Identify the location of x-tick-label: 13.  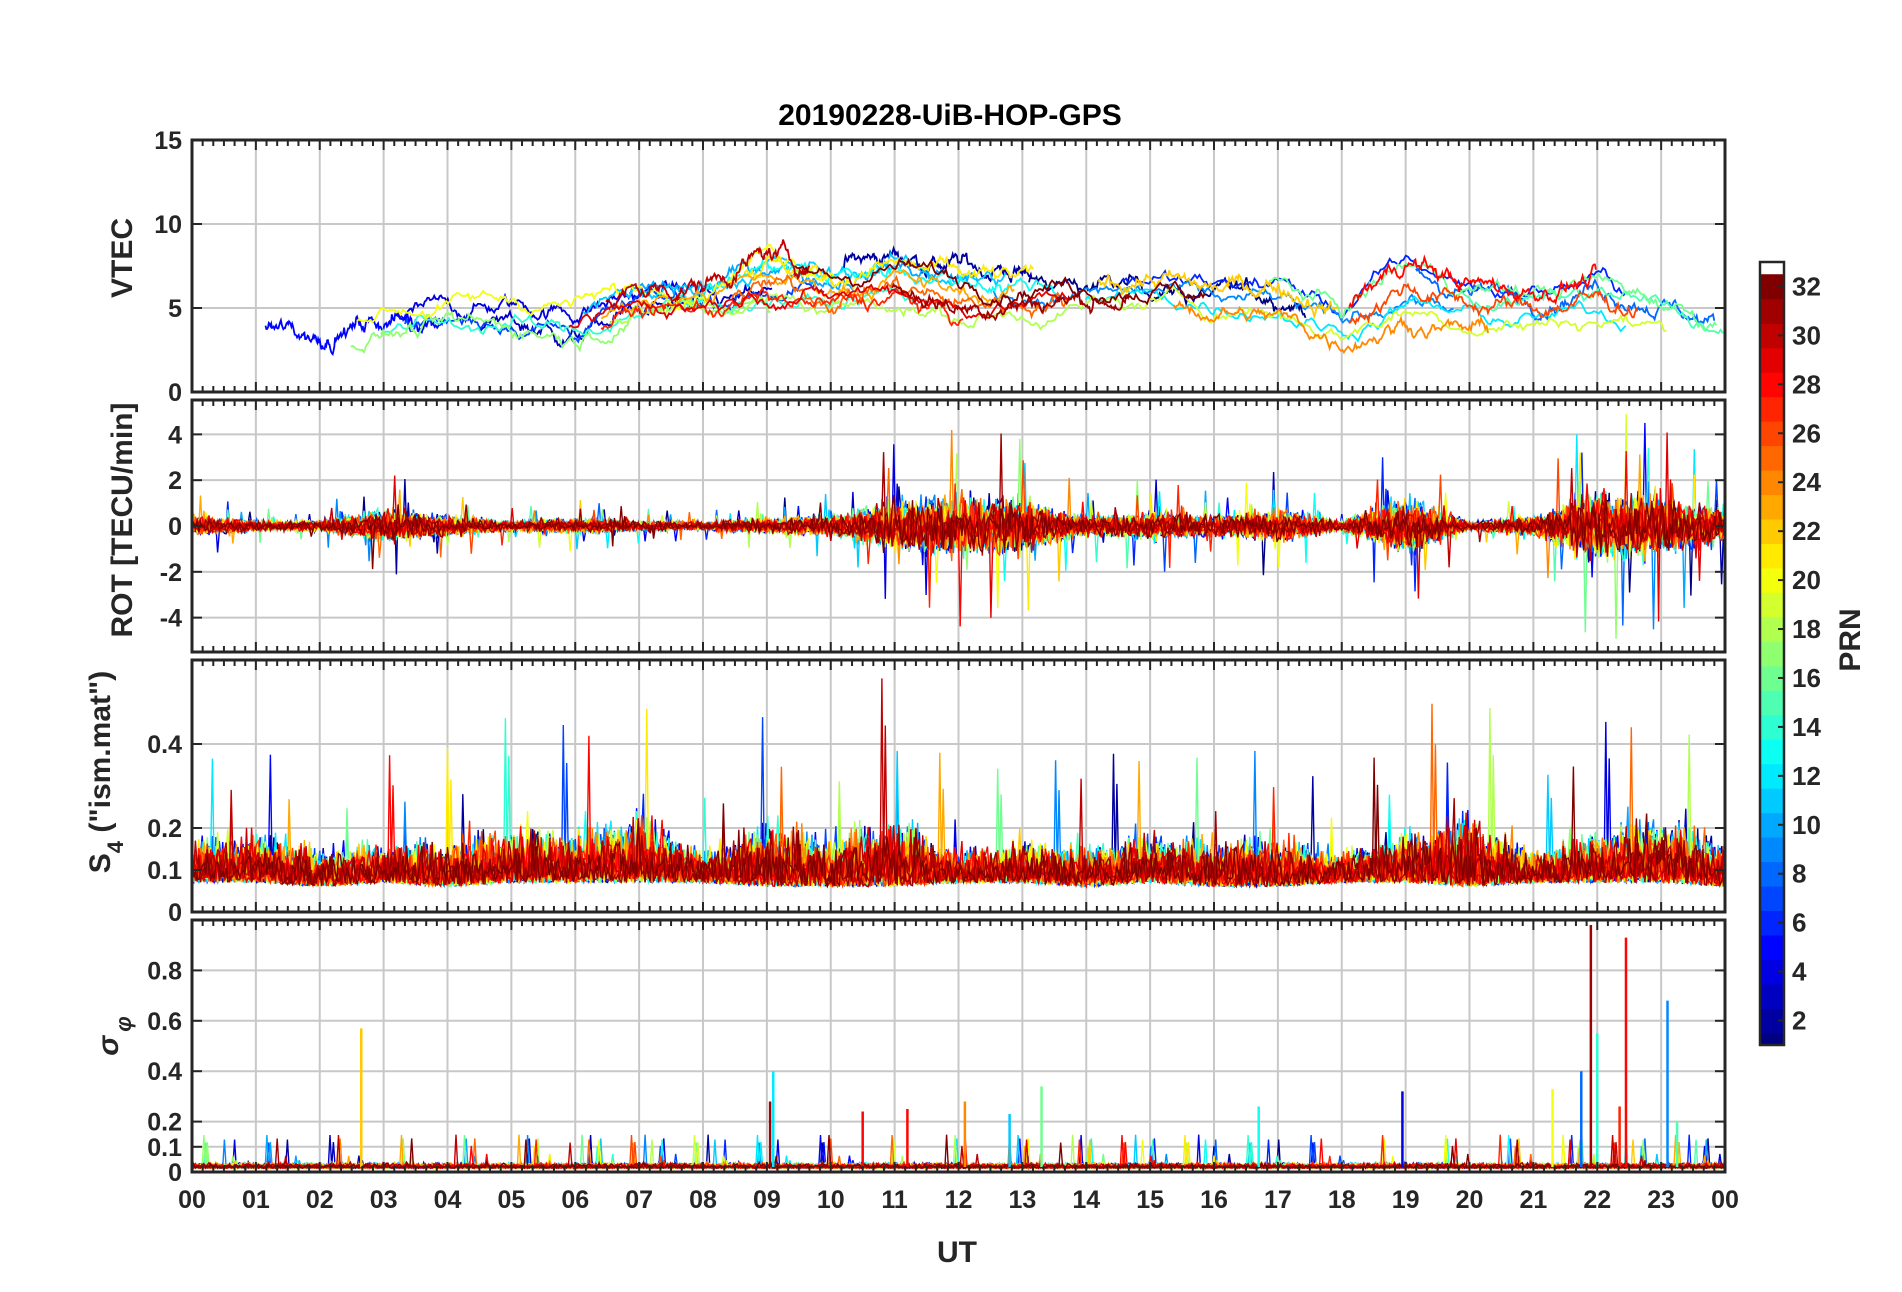
(1022, 1200).